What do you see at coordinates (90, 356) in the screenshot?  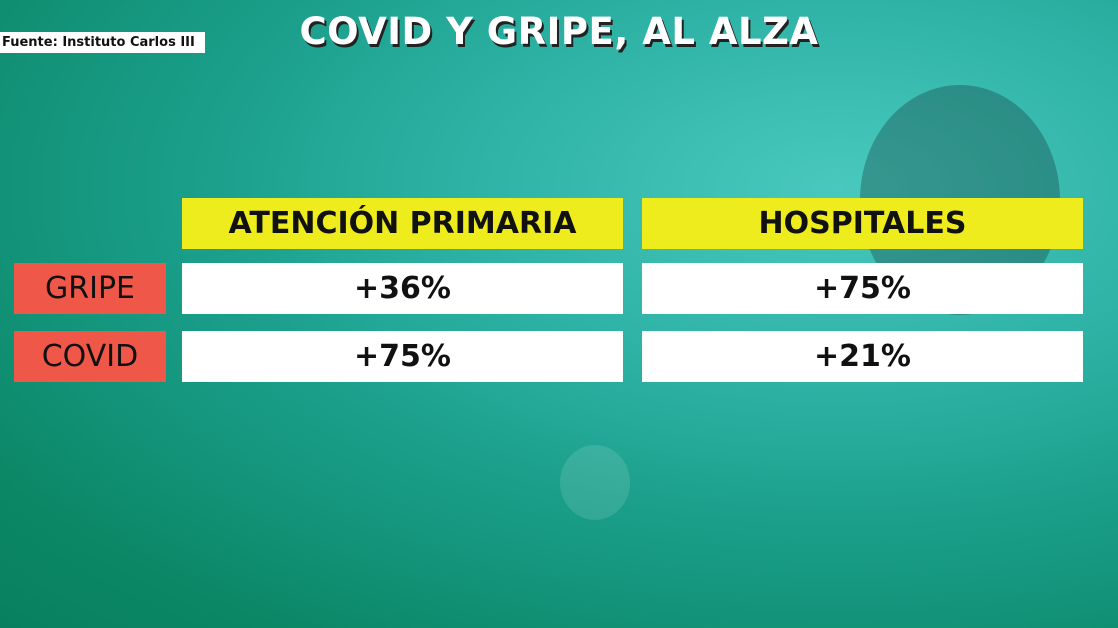 I see `row-label-covid: COVID` at bounding box center [90, 356].